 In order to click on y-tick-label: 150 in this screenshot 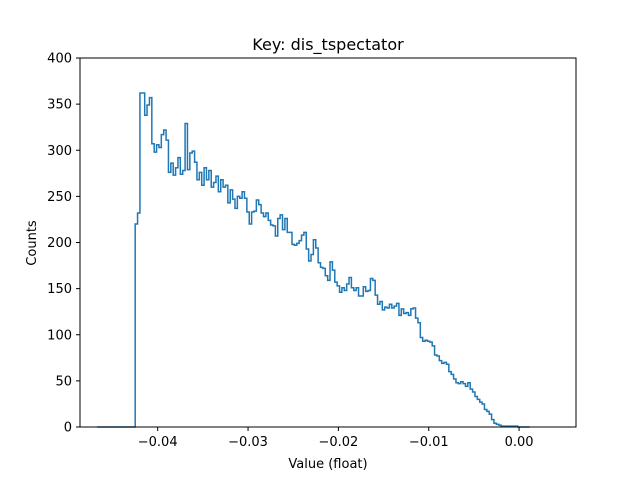, I will do `click(59, 289)`.